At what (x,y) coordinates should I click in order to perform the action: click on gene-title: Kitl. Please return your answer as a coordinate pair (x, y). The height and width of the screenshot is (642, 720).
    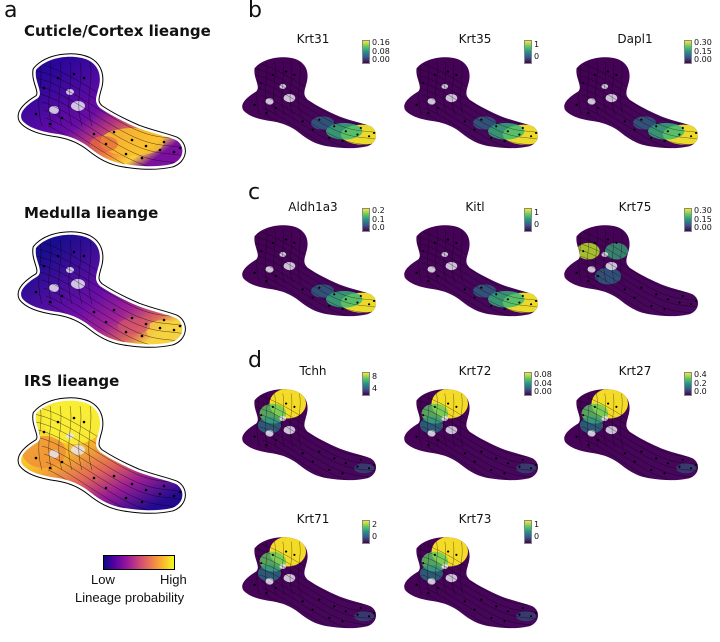
    Looking at the image, I should click on (475, 207).